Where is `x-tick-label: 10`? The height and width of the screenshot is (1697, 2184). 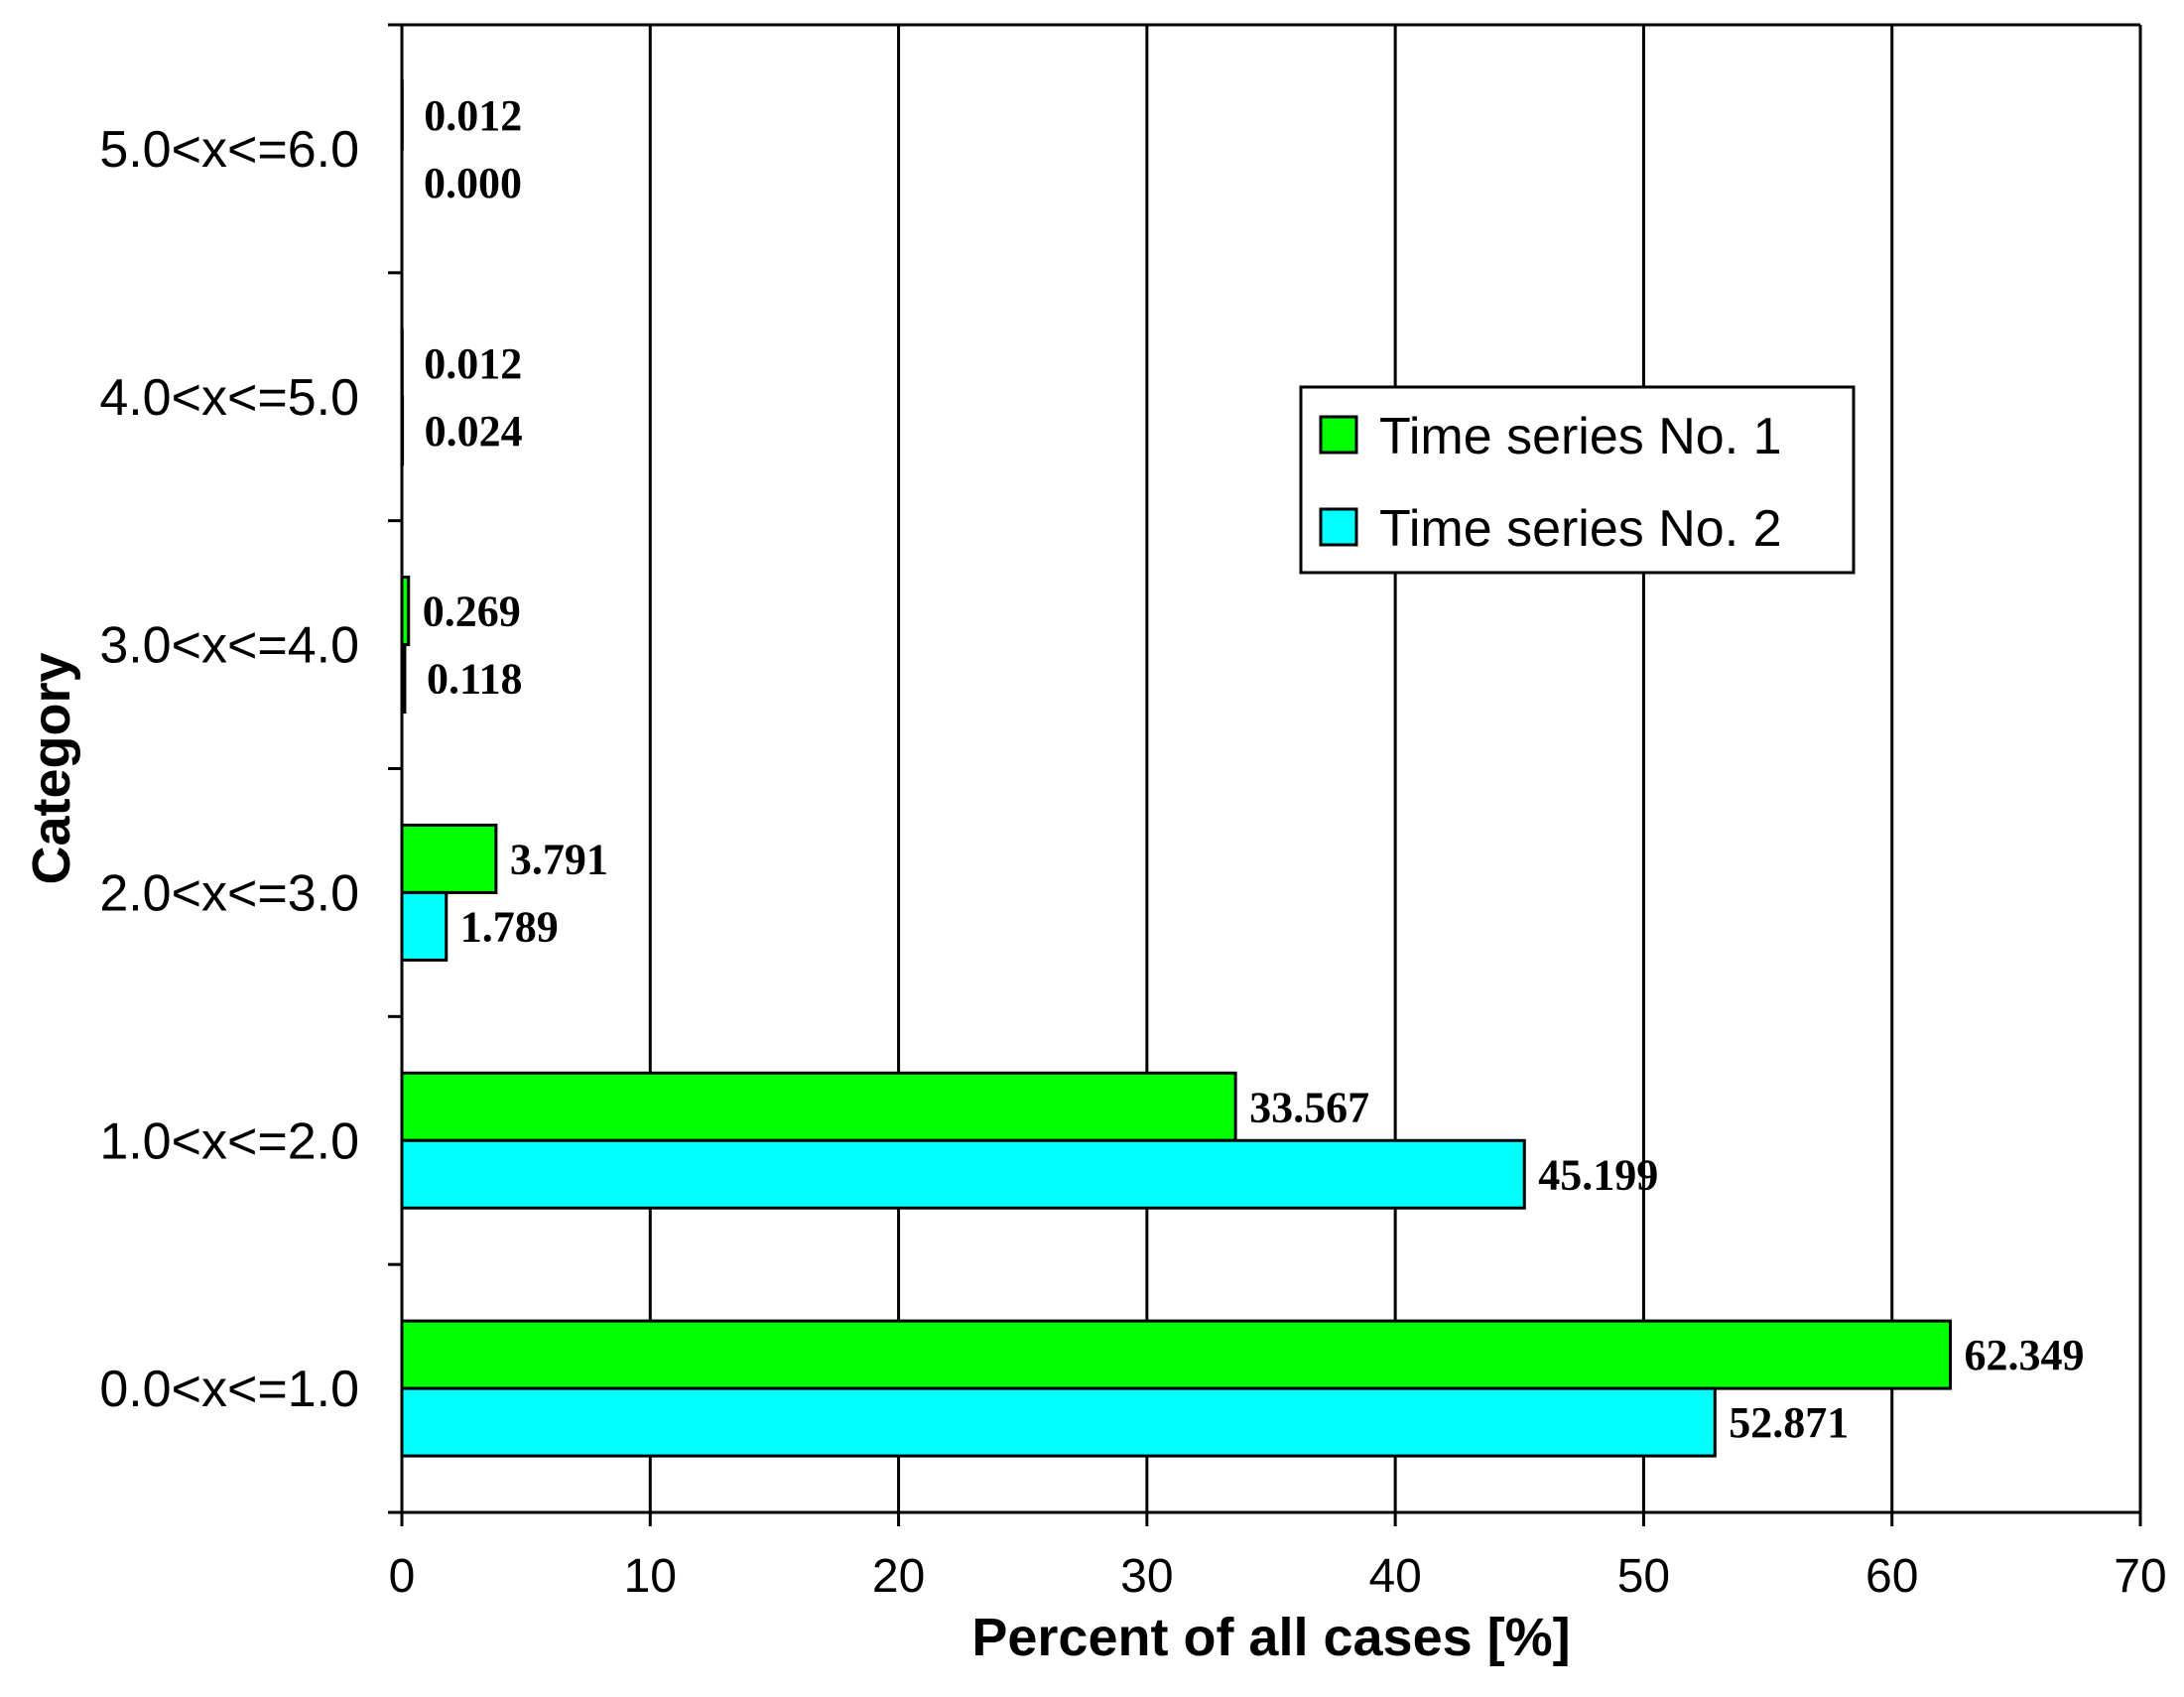
x-tick-label: 10 is located at coordinates (650, 1576).